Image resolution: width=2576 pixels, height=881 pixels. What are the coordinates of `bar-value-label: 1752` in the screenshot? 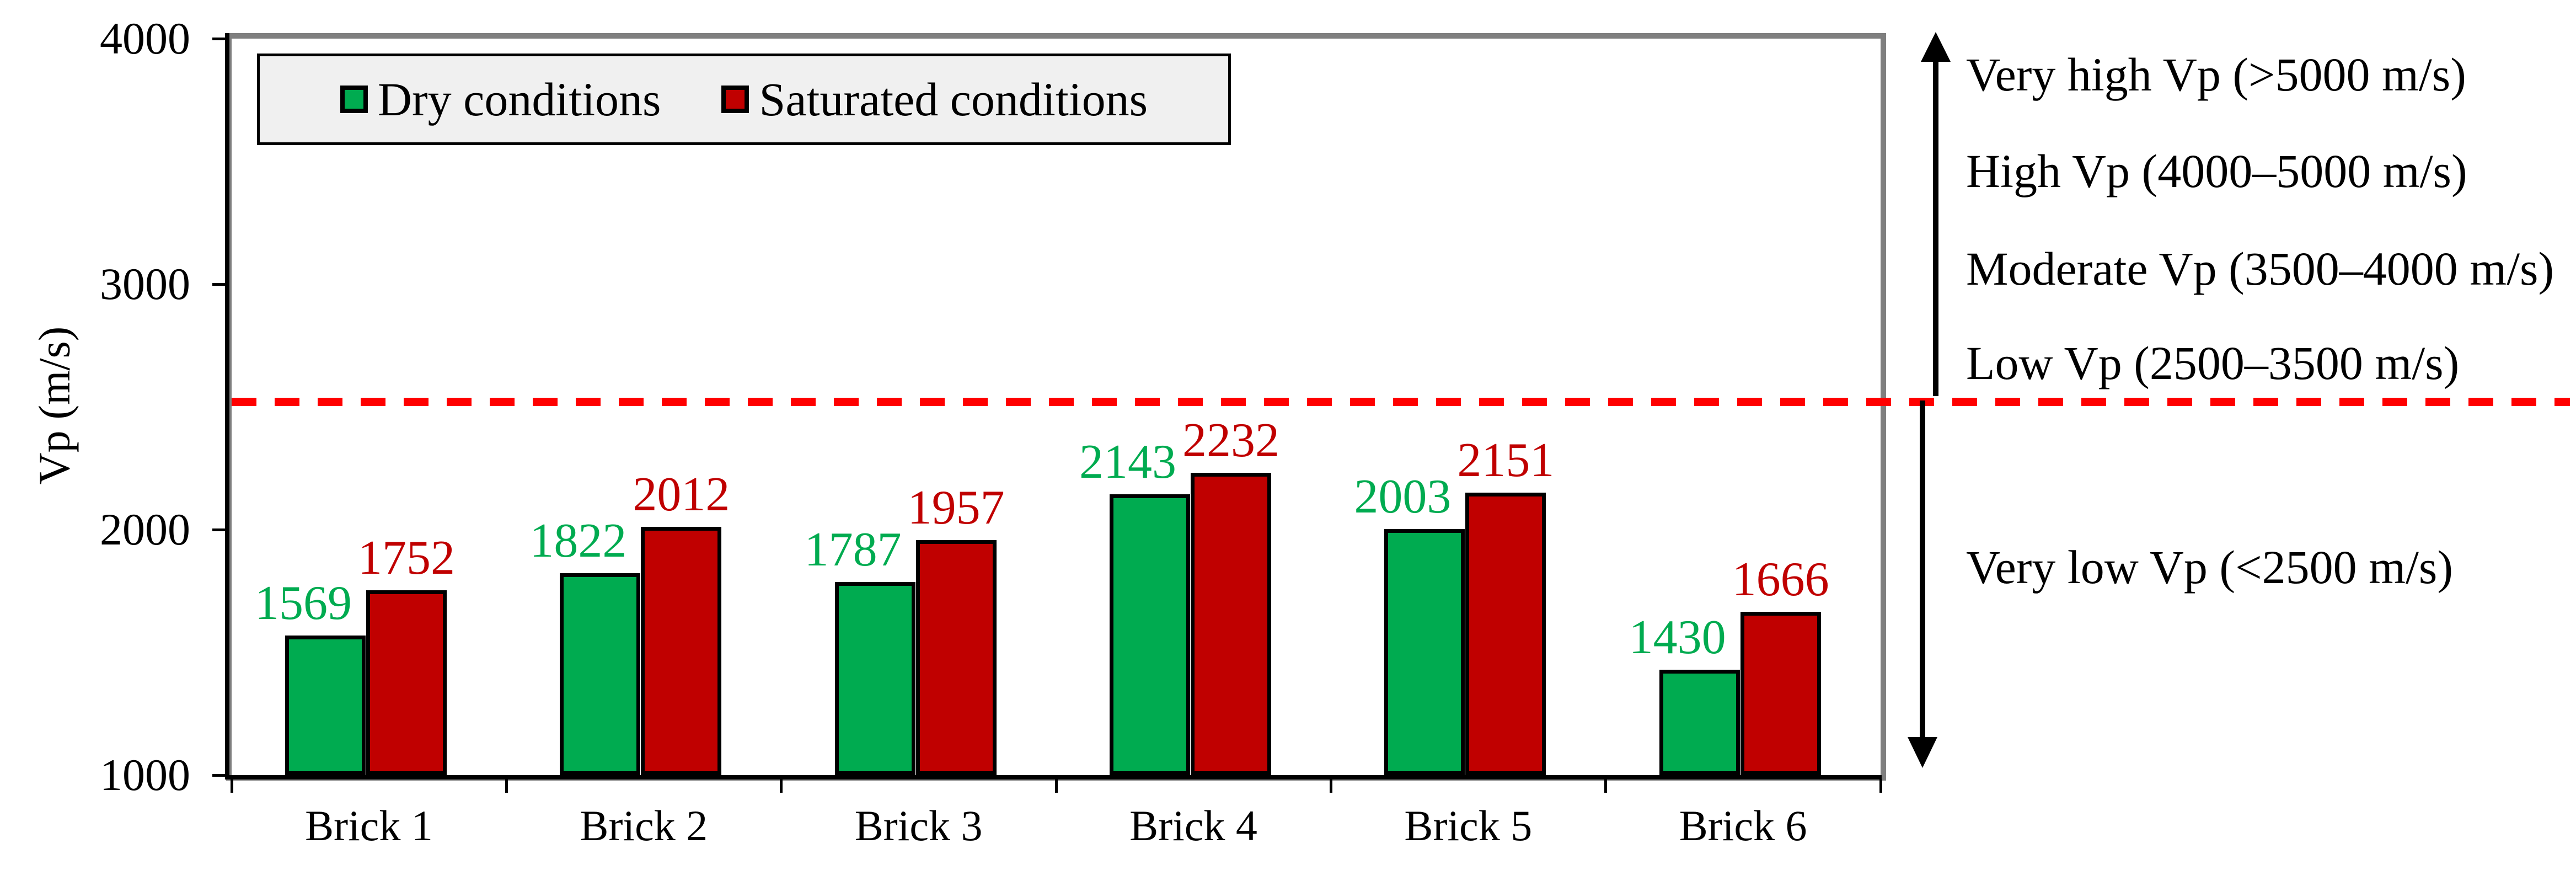 It's located at (406, 558).